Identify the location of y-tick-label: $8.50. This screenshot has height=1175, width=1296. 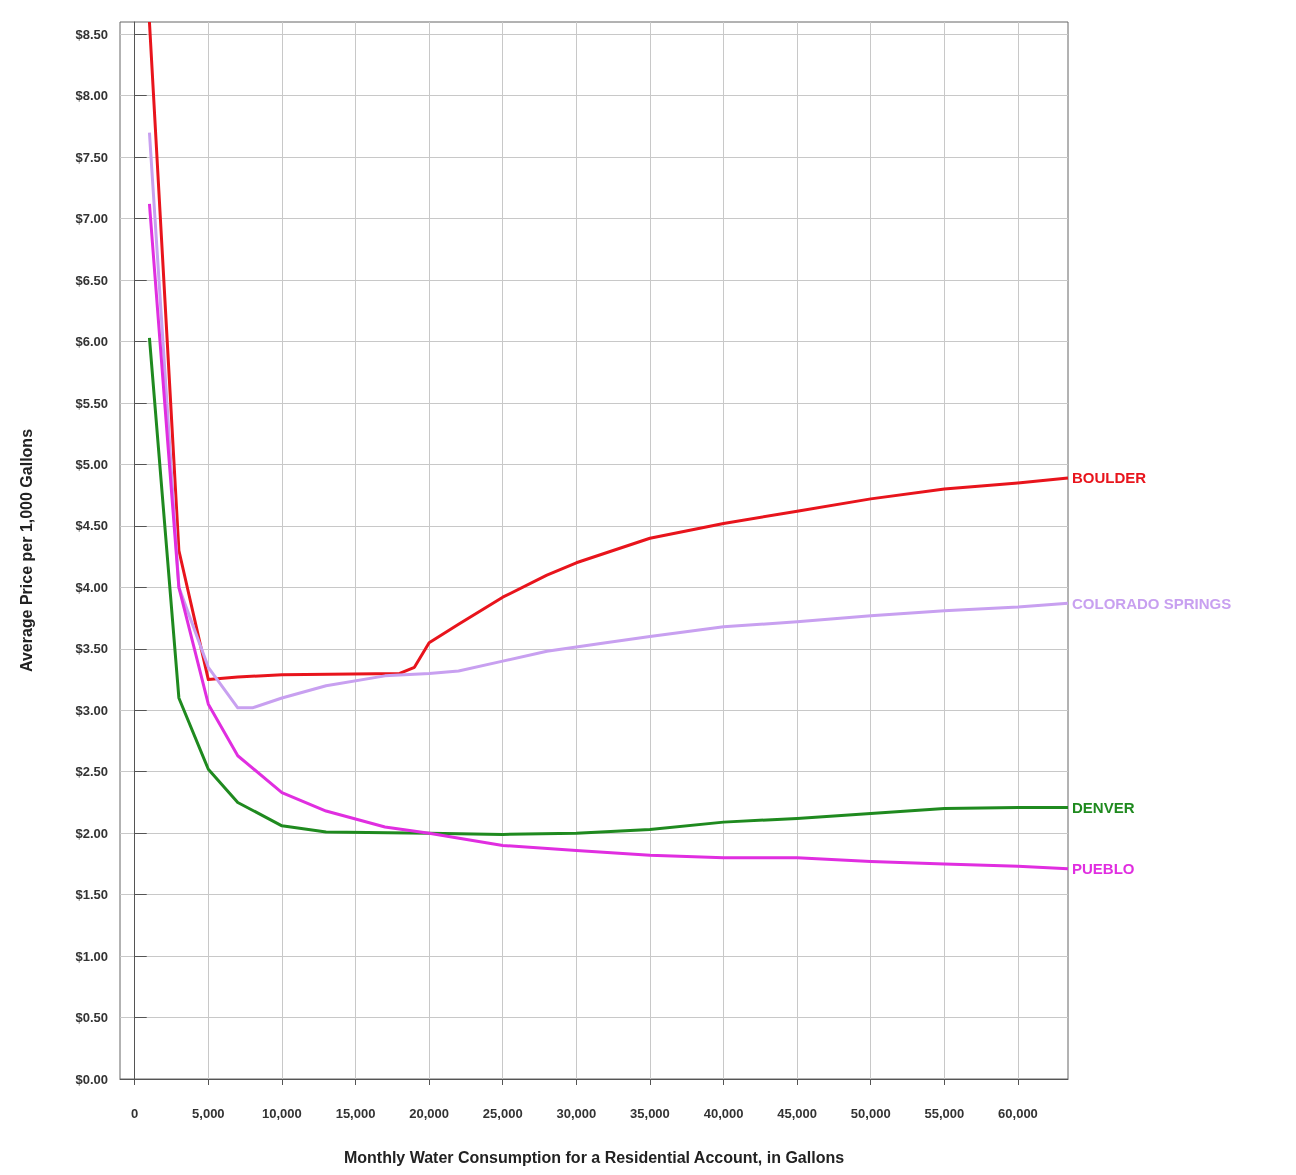
(91, 34).